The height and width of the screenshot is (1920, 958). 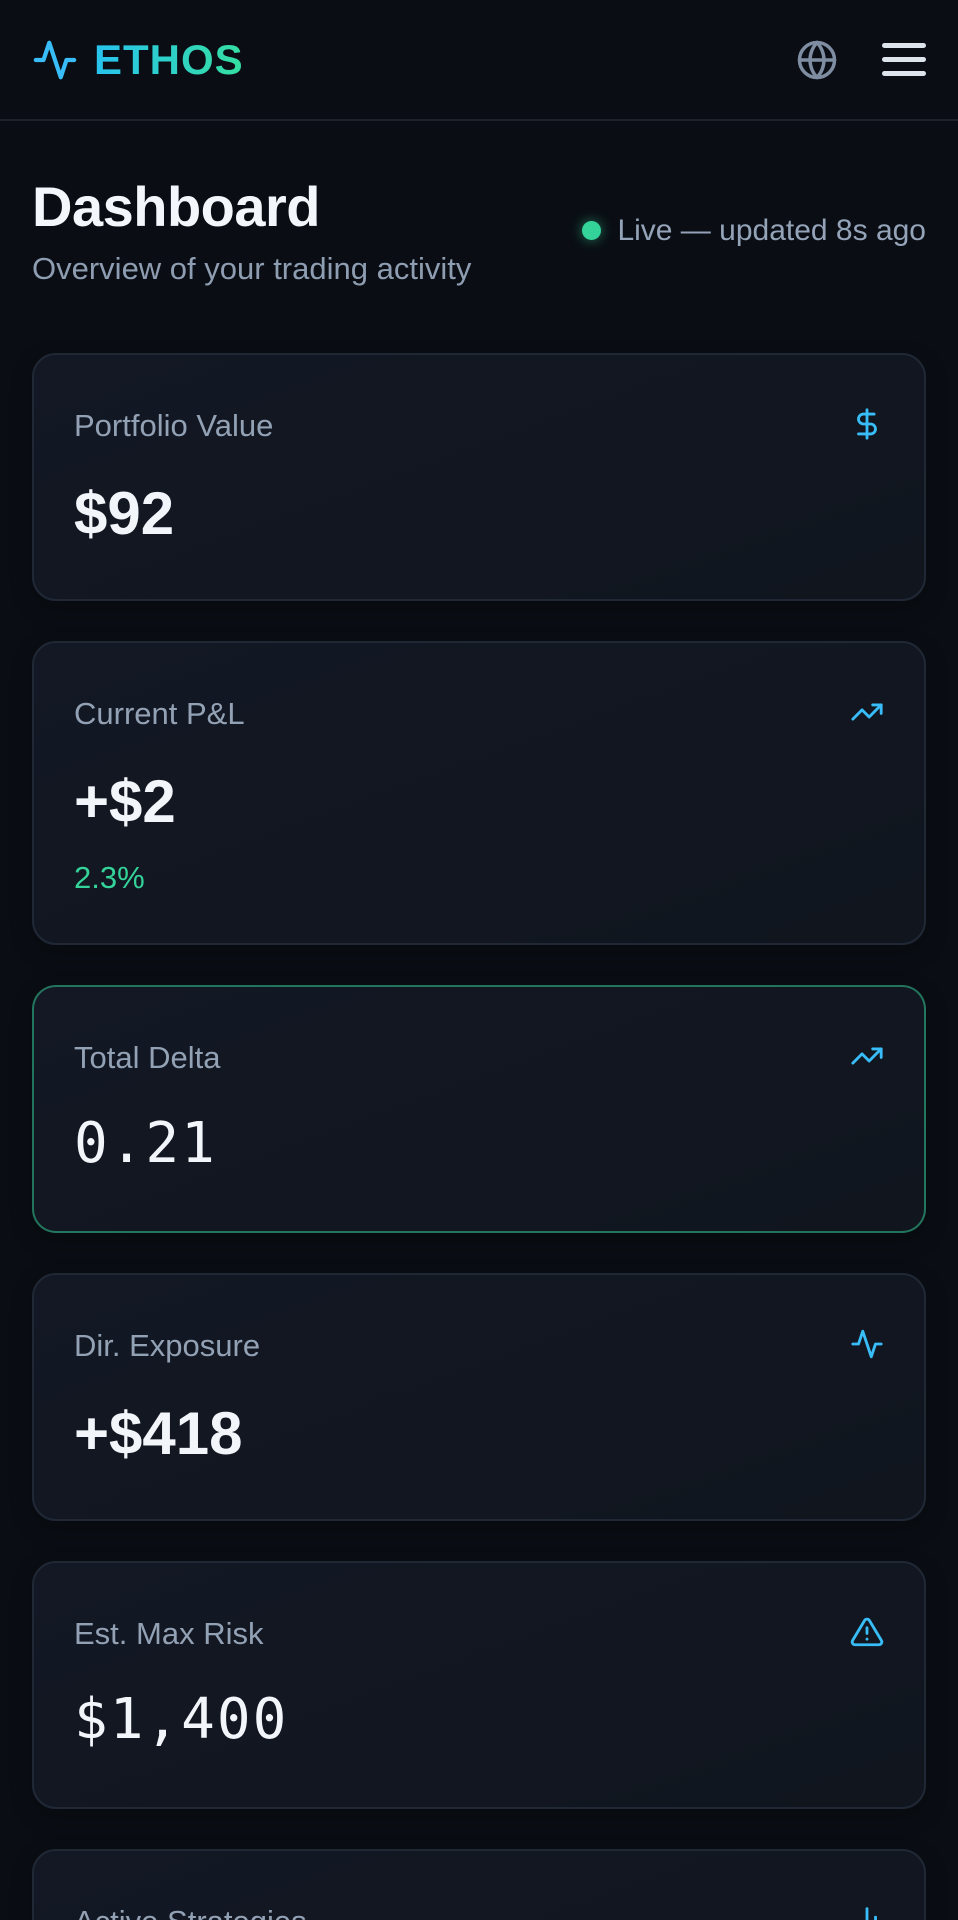 What do you see at coordinates (867, 424) in the screenshot?
I see `dollar-sign-icon` at bounding box center [867, 424].